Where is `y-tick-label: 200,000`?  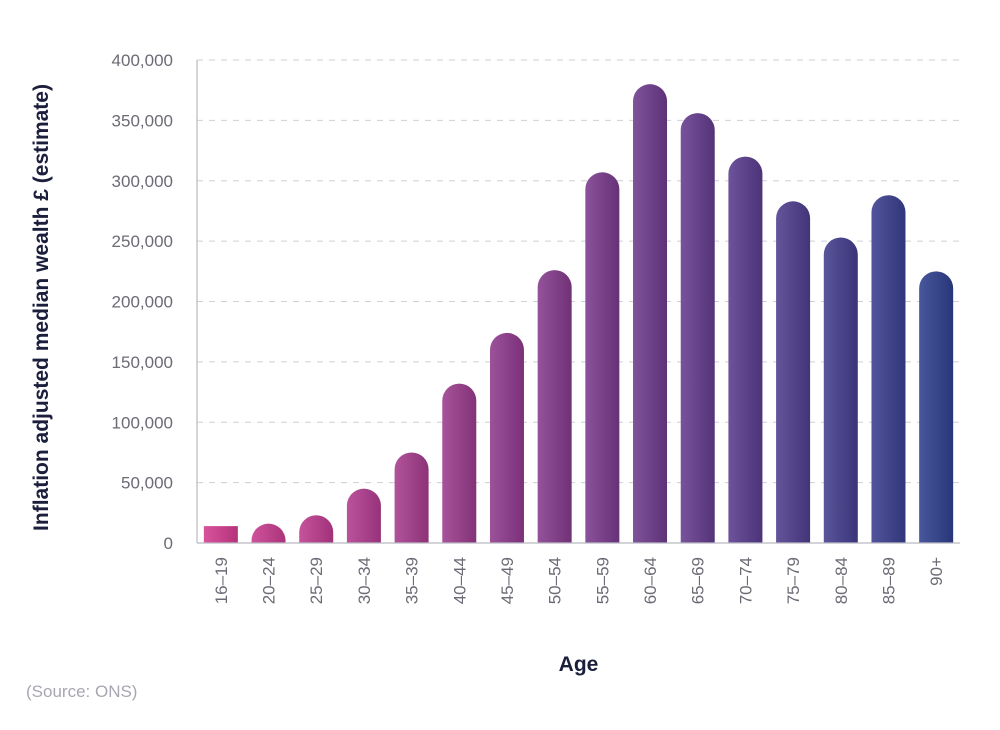
y-tick-label: 200,000 is located at coordinates (142, 302).